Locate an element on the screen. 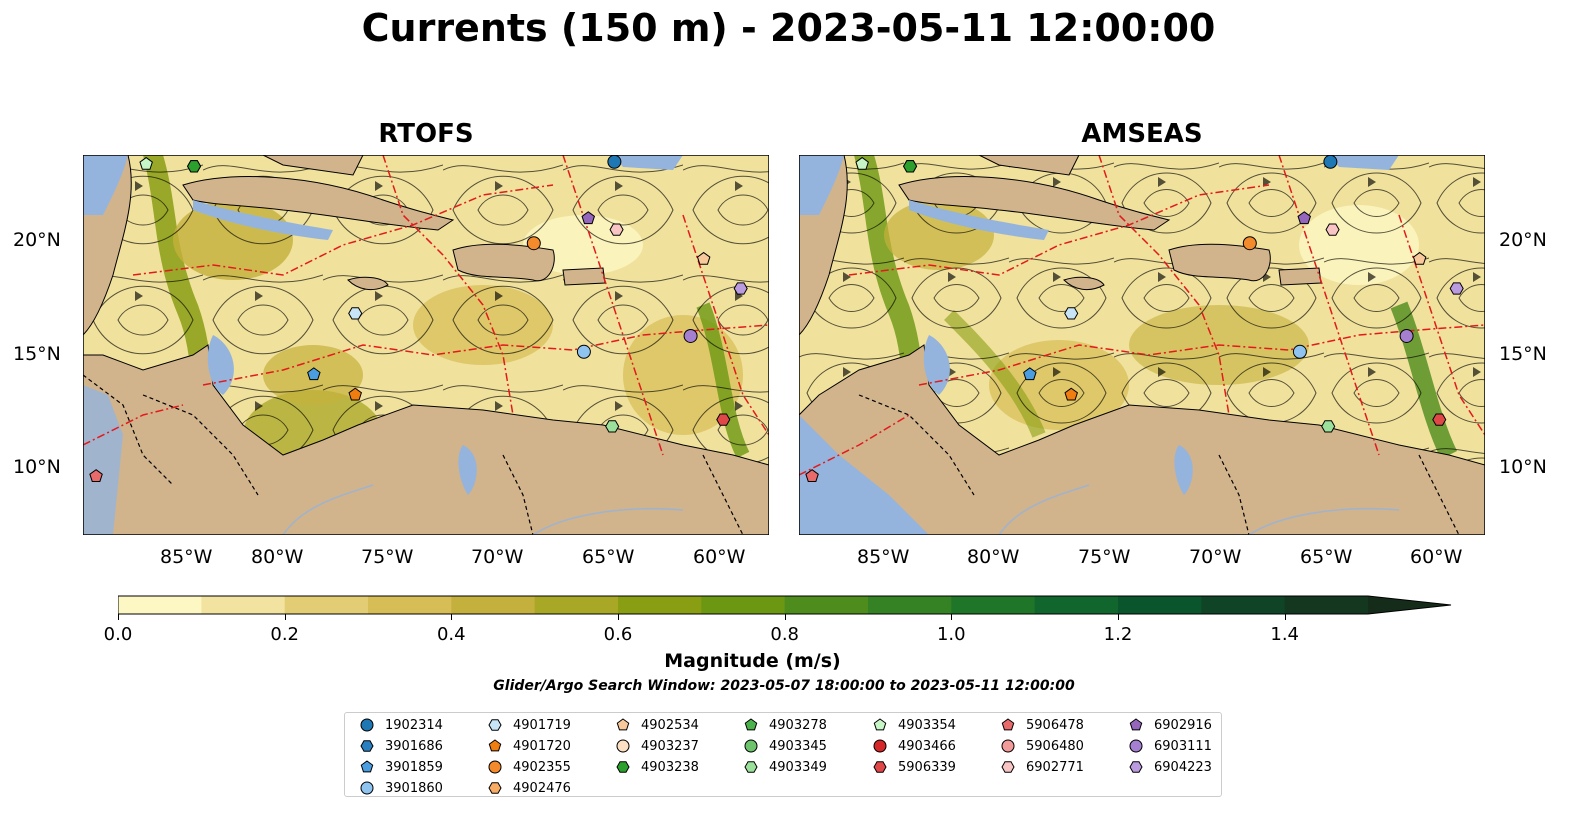 Image resolution: width=1577 pixels, height=827 pixels. lat-label-left: 10°N is located at coordinates (37, 467).